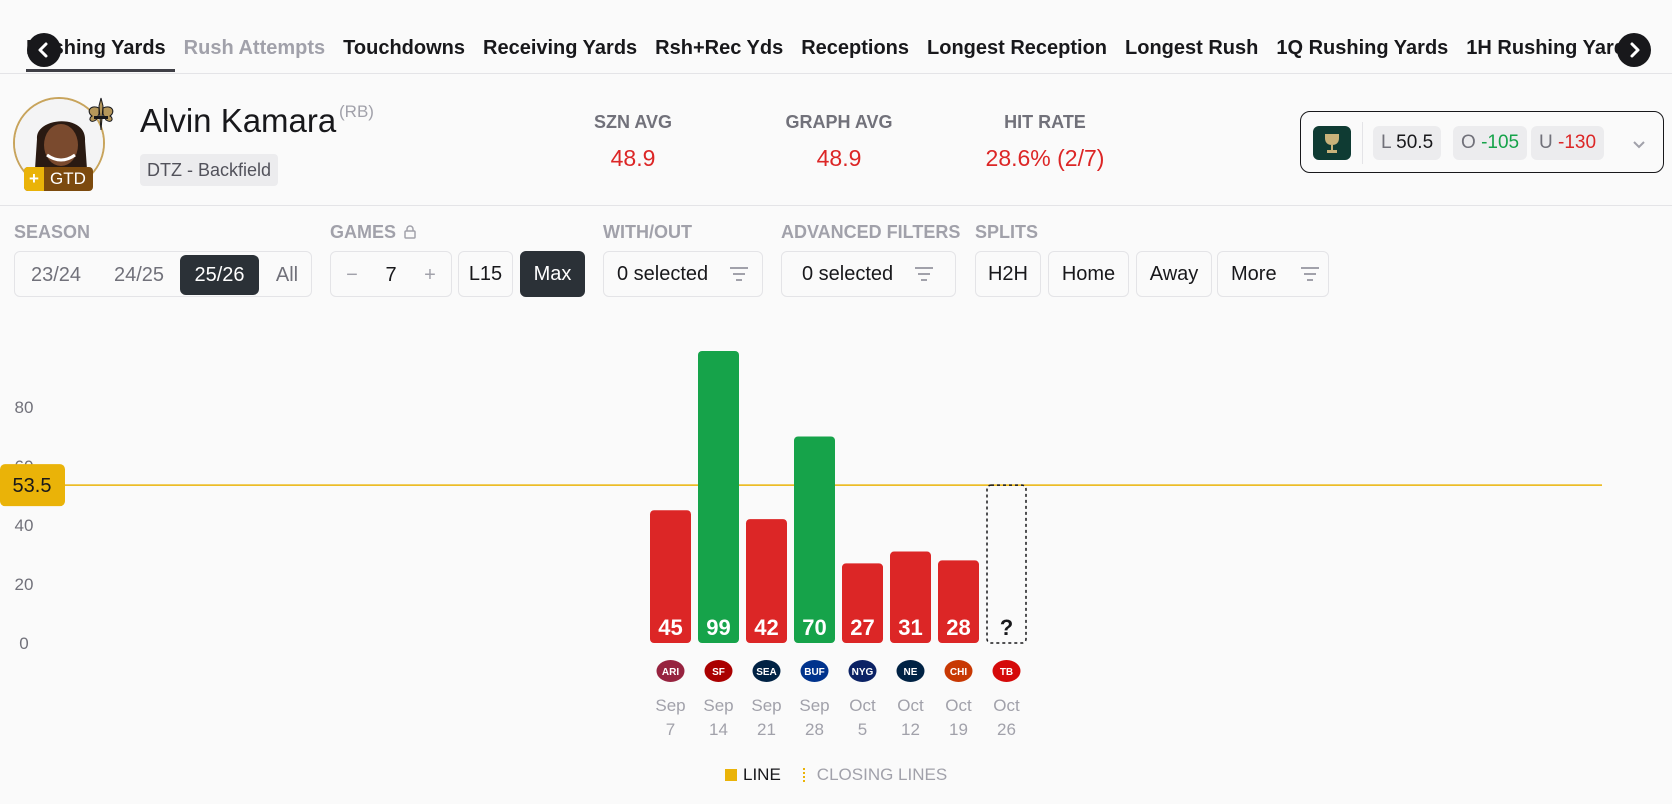 Image resolution: width=1672 pixels, height=804 pixels. I want to click on opponent-logo-tb, so click(1006, 671).